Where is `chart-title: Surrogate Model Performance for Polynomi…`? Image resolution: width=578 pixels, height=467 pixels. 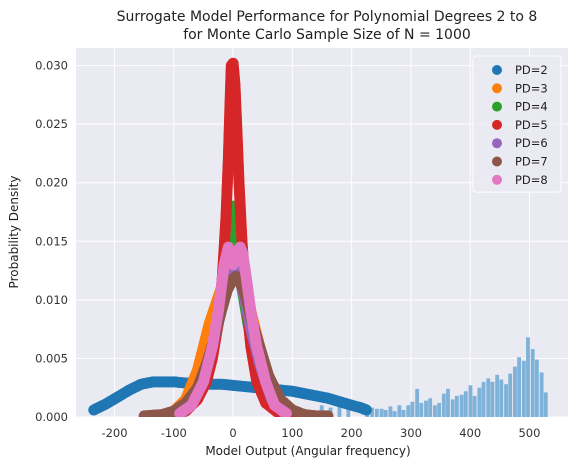
chart-title: Surrogate Model Performance for Polynomi… is located at coordinates (327, 17).